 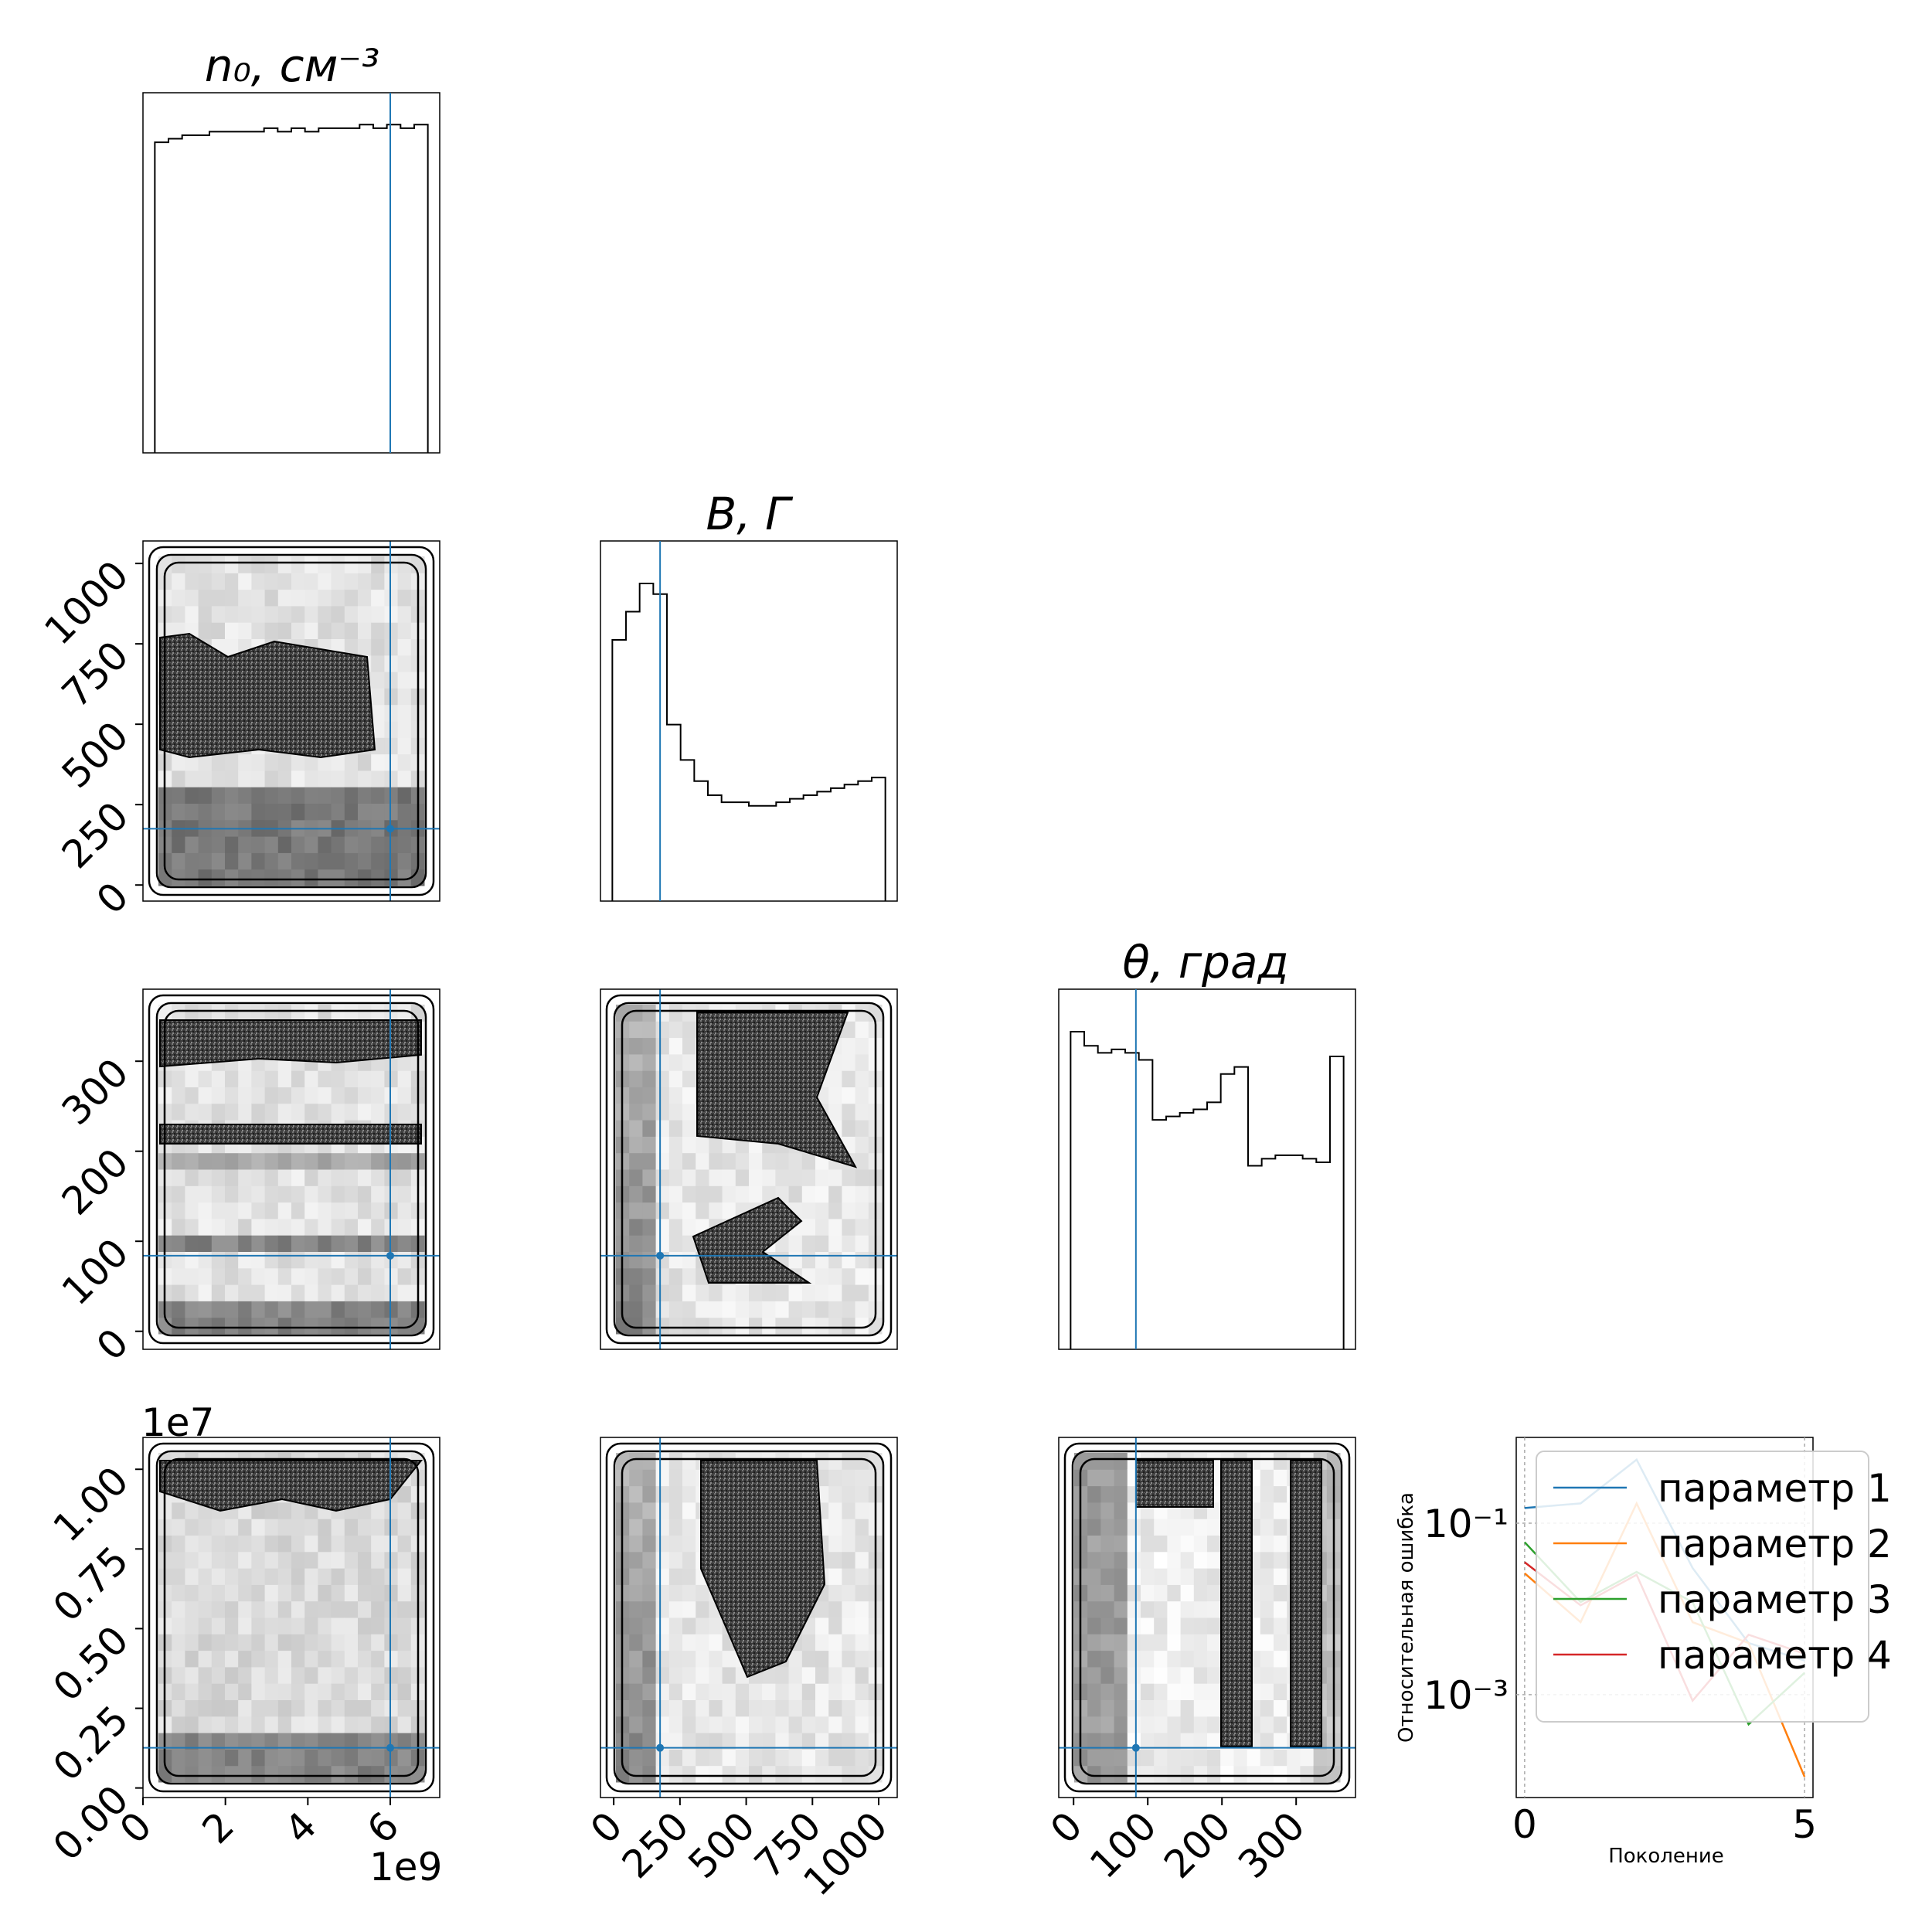 I want to click on panel-frame, so click(x=749, y=1617).